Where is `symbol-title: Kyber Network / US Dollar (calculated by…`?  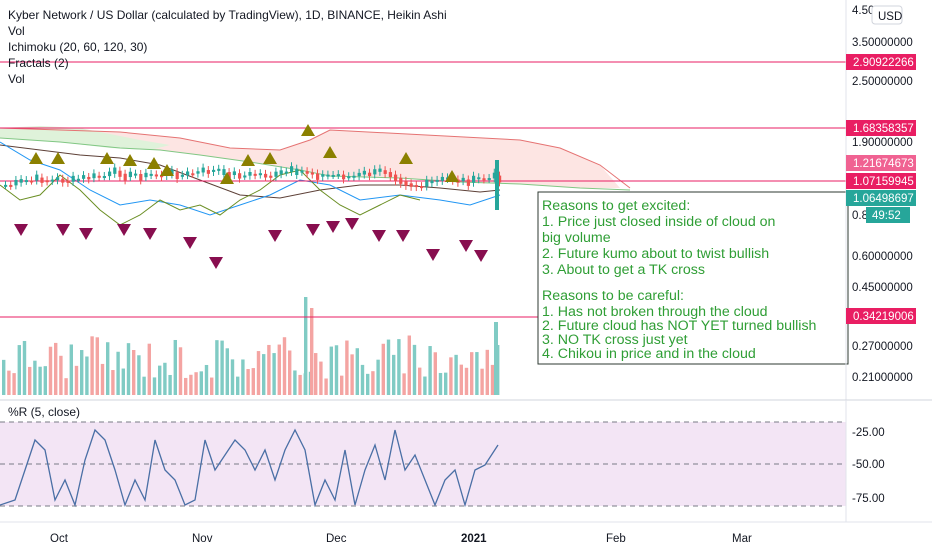 symbol-title: Kyber Network / US Dollar (calculated by… is located at coordinates (227, 15).